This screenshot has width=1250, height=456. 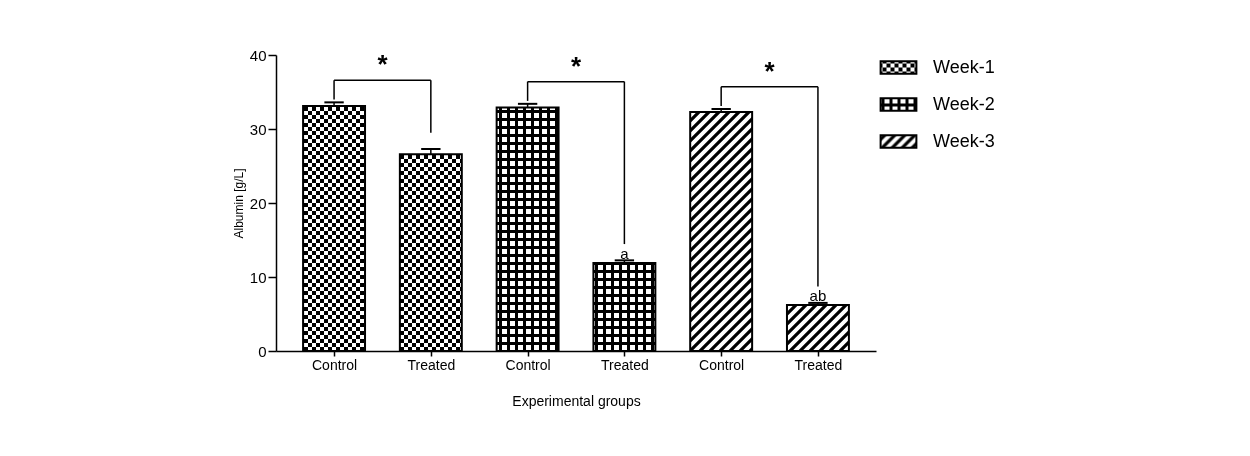 What do you see at coordinates (258, 55) in the screenshot?
I see `y-tick-label: 40` at bounding box center [258, 55].